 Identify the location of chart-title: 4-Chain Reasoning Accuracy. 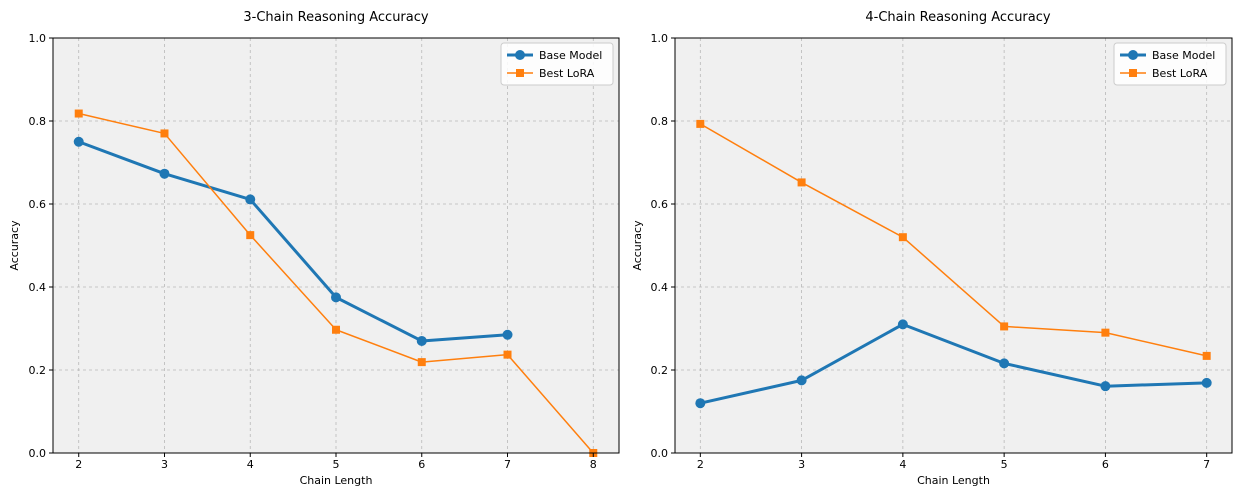
(957, 17).